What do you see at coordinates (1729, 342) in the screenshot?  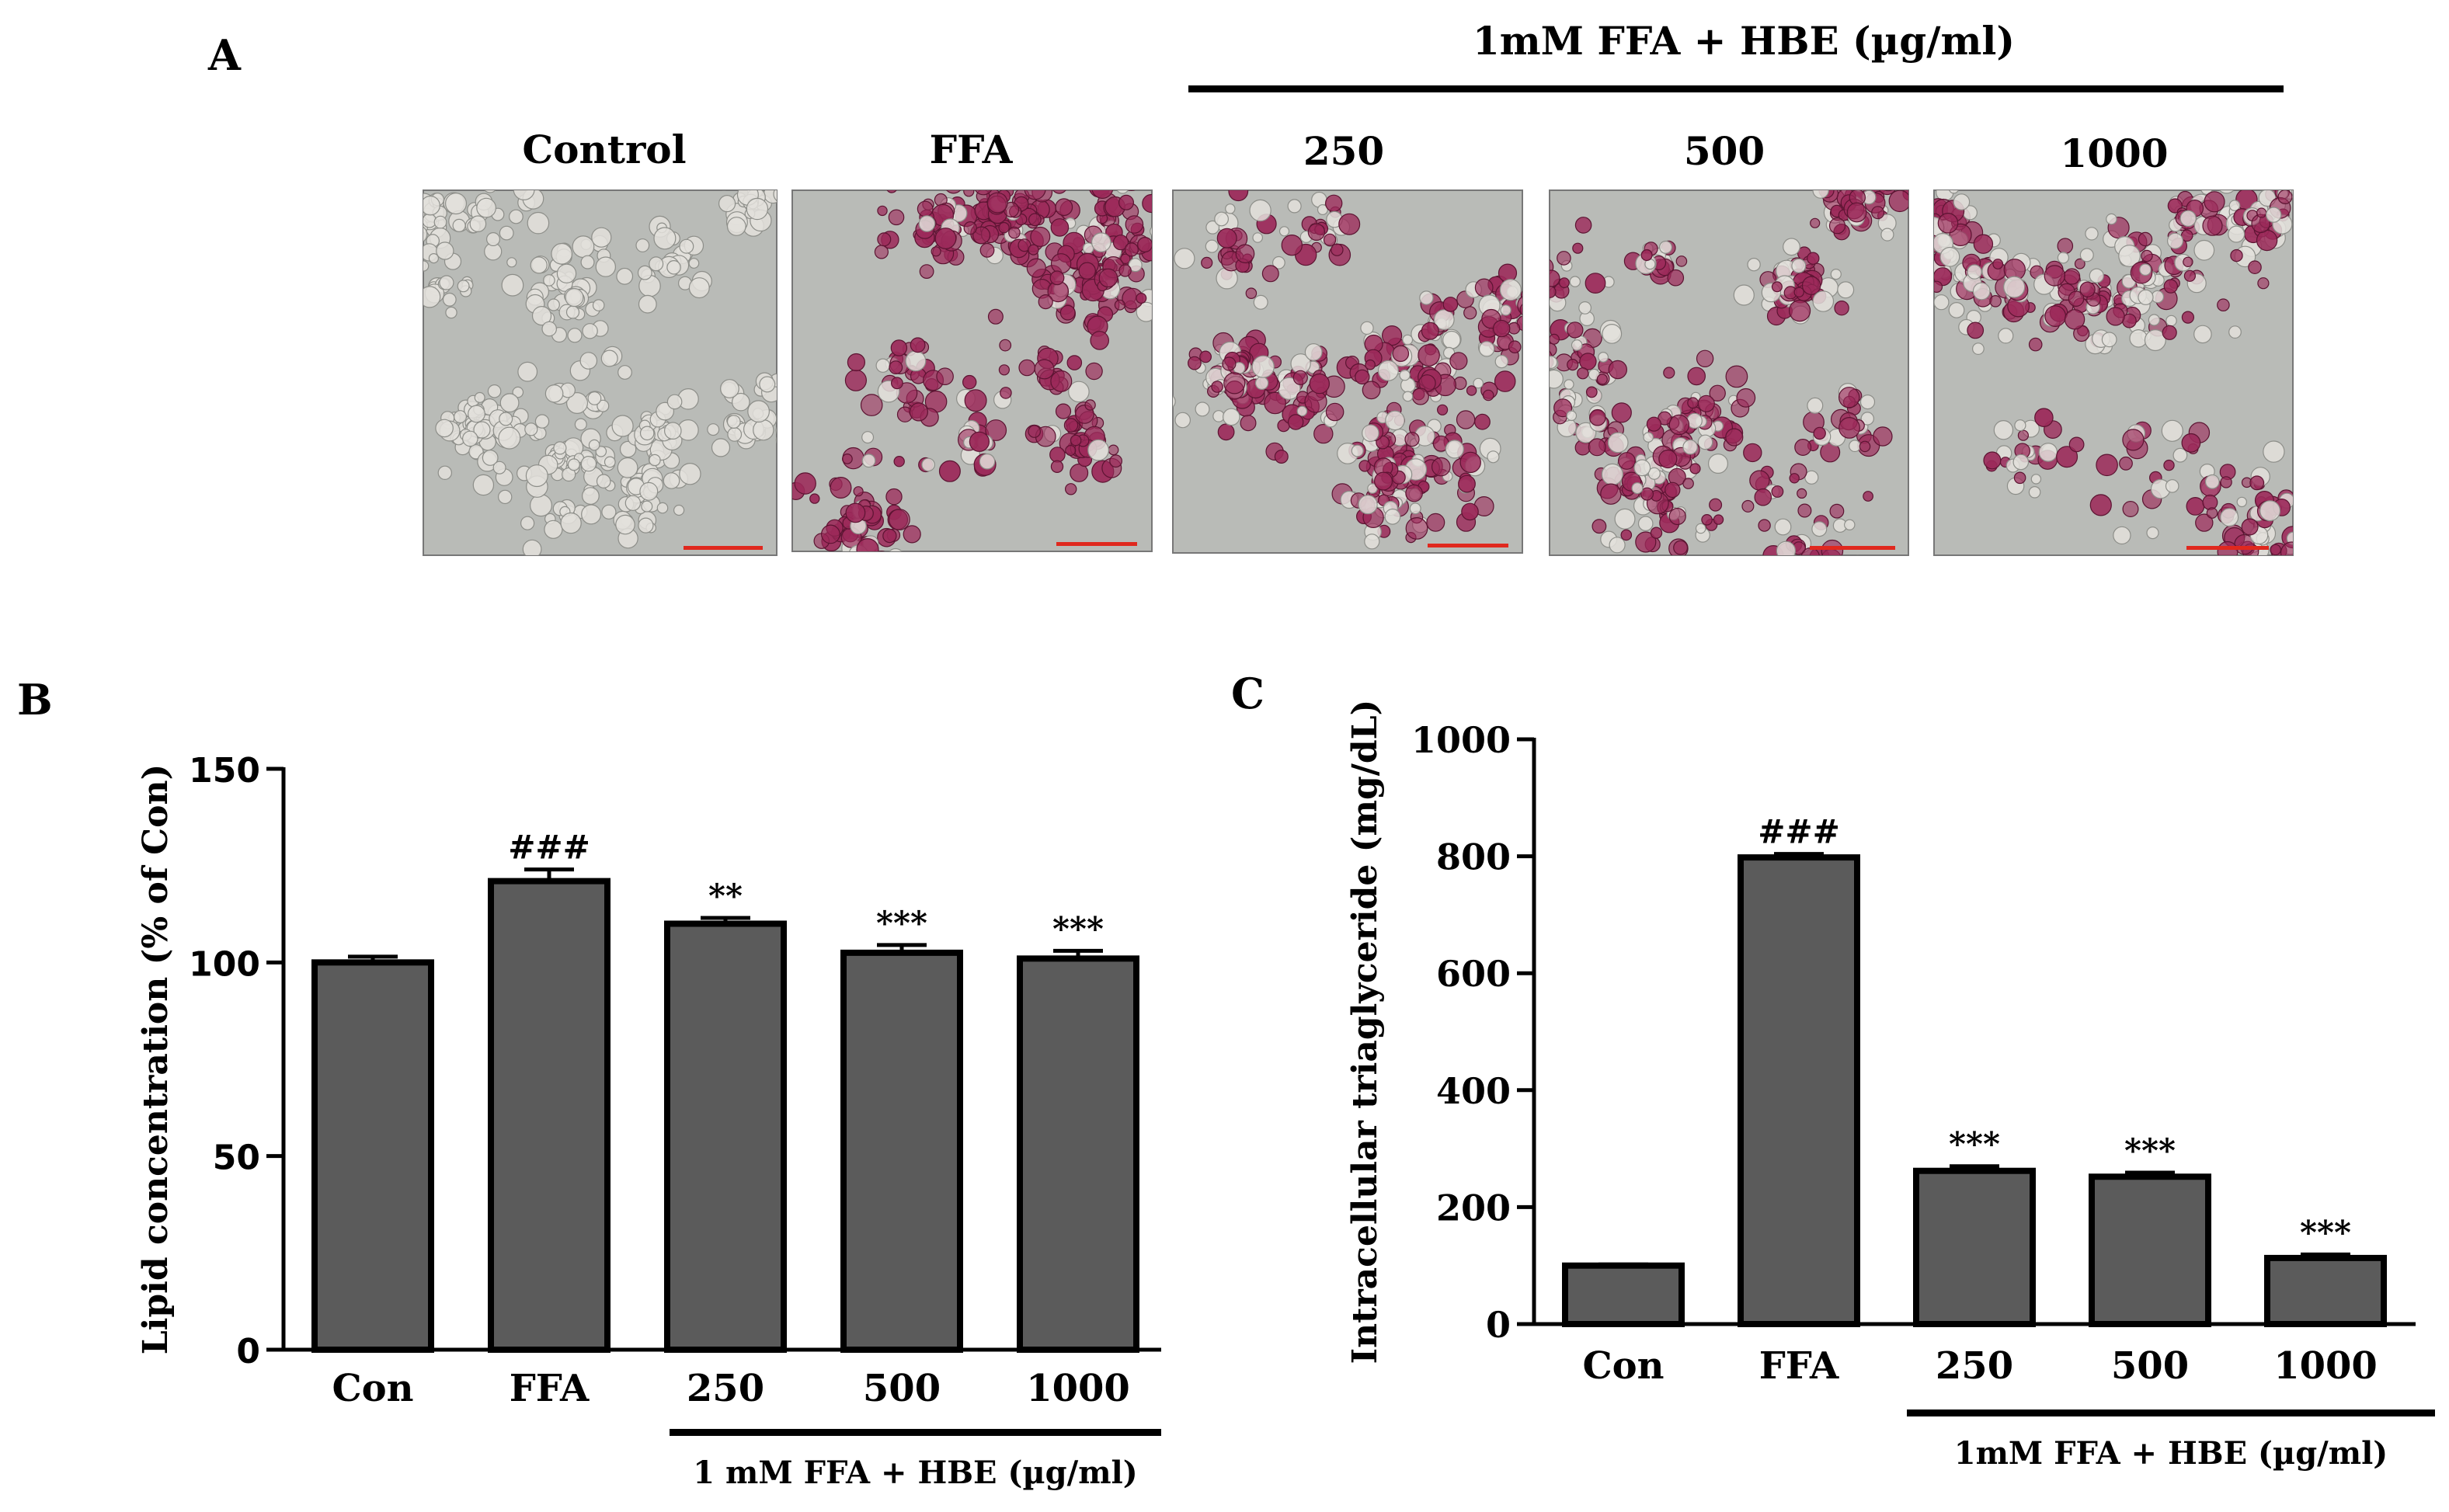 I see `micrograph-500: 500` at bounding box center [1729, 342].